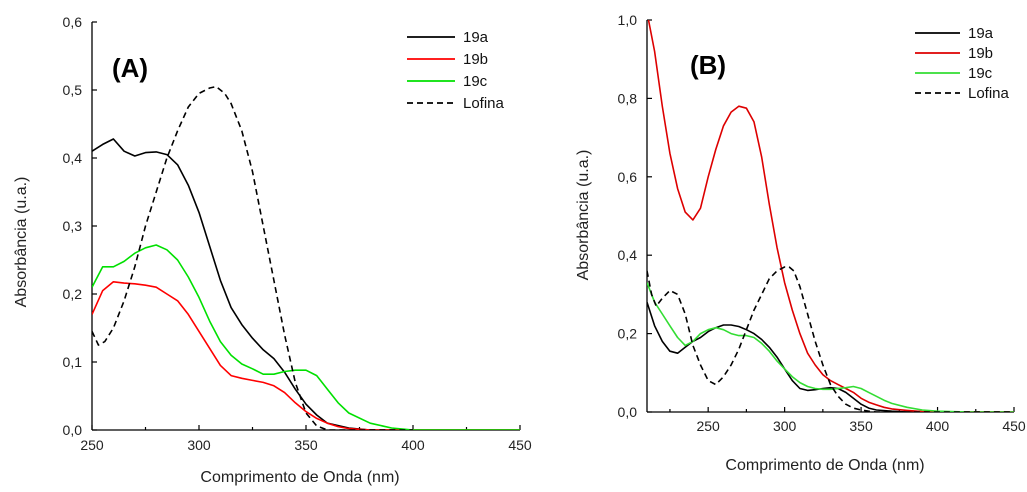 The width and height of the screenshot is (1027, 492). I want to click on series-line-19c-b, so click(830, 347).